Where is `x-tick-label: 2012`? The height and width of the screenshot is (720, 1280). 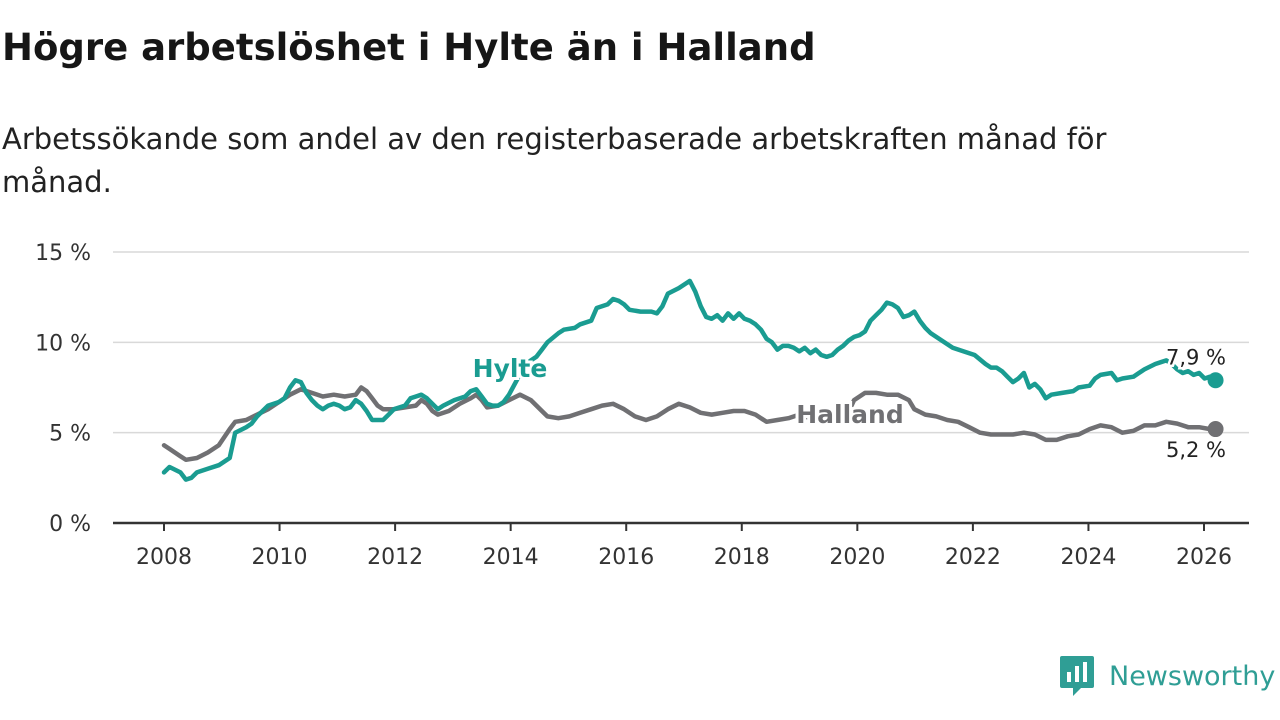
x-tick-label: 2012 is located at coordinates (395, 557).